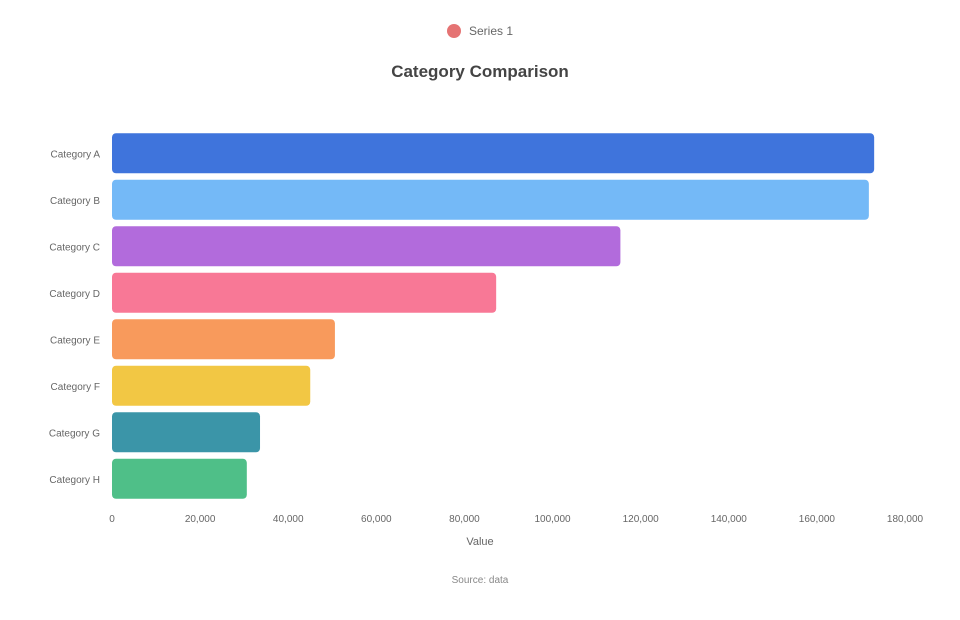 This screenshot has width=960, height=620. What do you see at coordinates (74, 433) in the screenshot?
I see `y-tick-label: Category G` at bounding box center [74, 433].